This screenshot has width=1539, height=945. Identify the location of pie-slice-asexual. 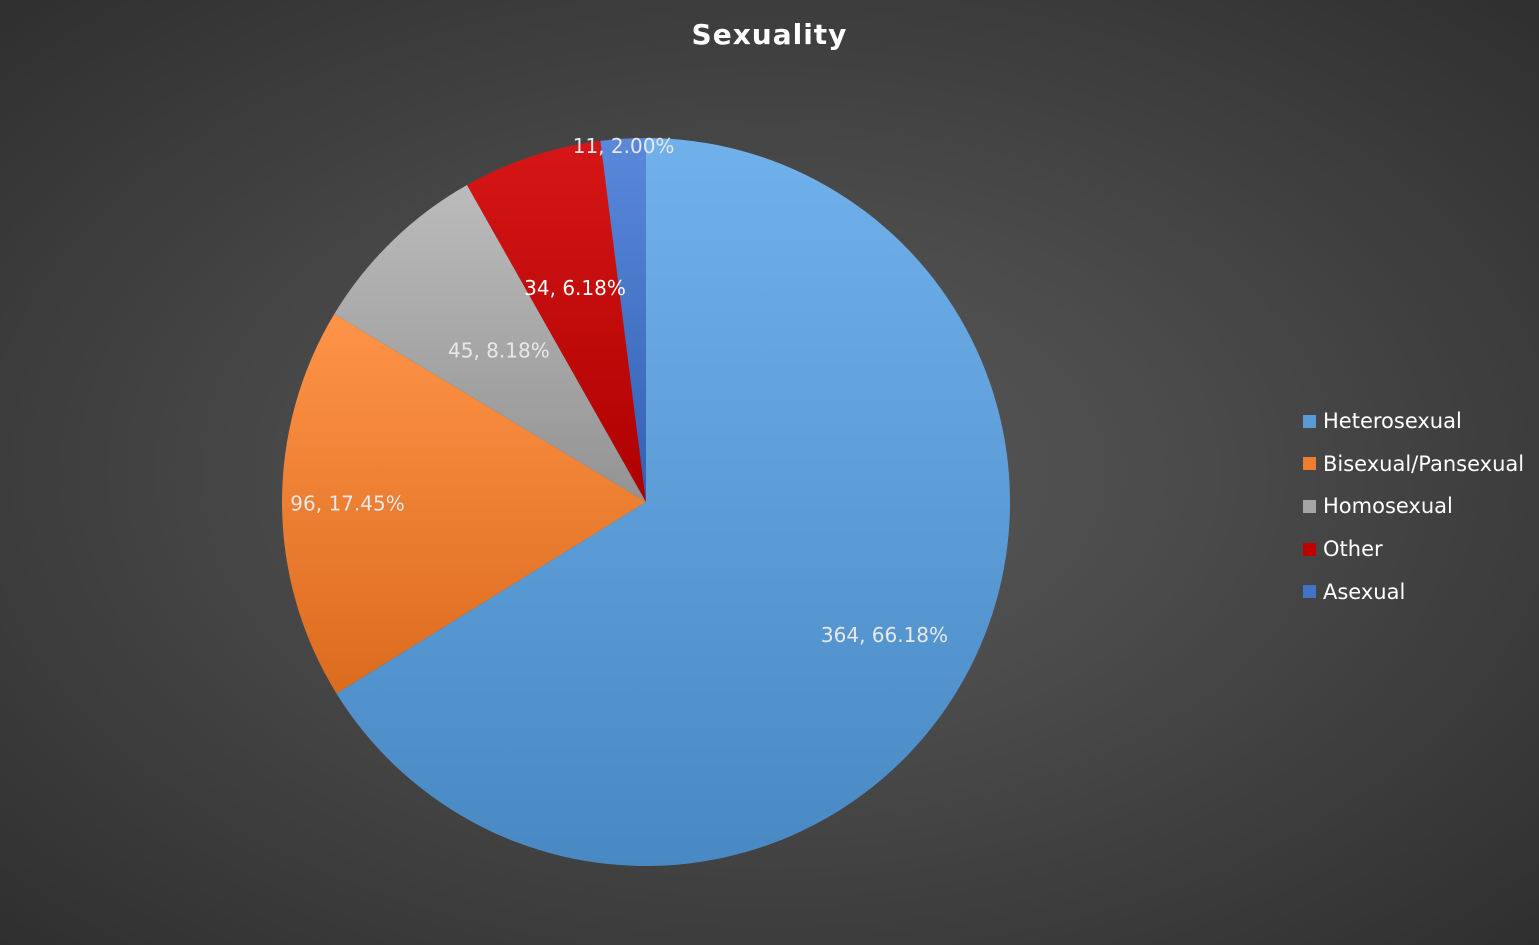
(623, 320).